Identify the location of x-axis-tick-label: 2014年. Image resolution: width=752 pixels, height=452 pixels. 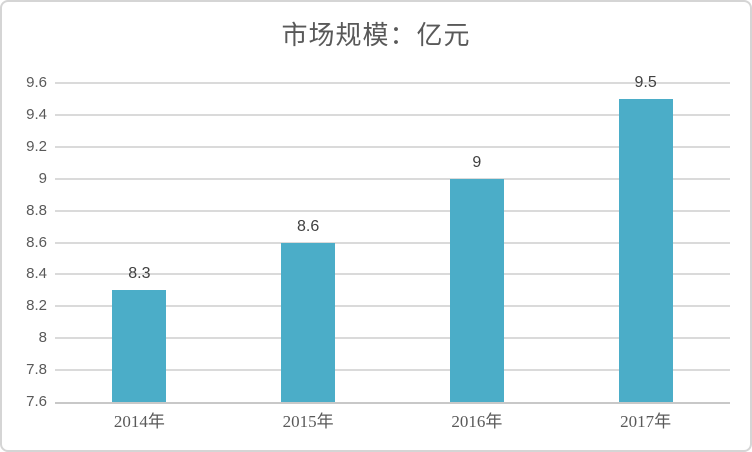
(139, 421).